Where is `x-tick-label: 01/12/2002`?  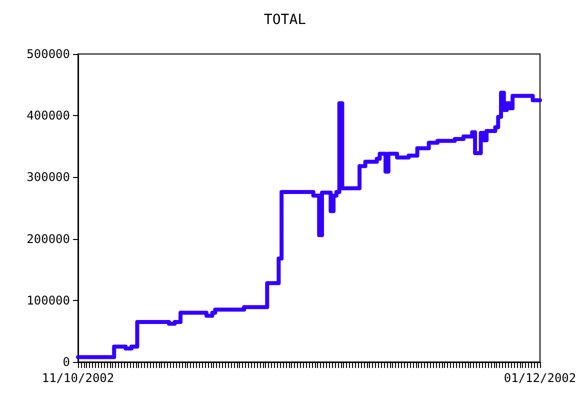 x-tick-label: 01/12/2002 is located at coordinates (540, 378).